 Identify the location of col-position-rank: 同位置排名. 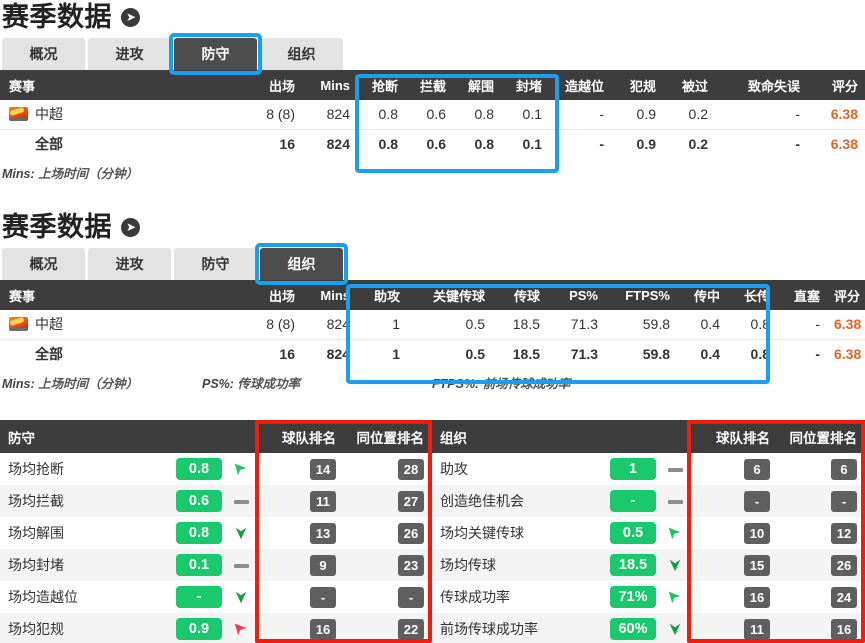
(388, 436).